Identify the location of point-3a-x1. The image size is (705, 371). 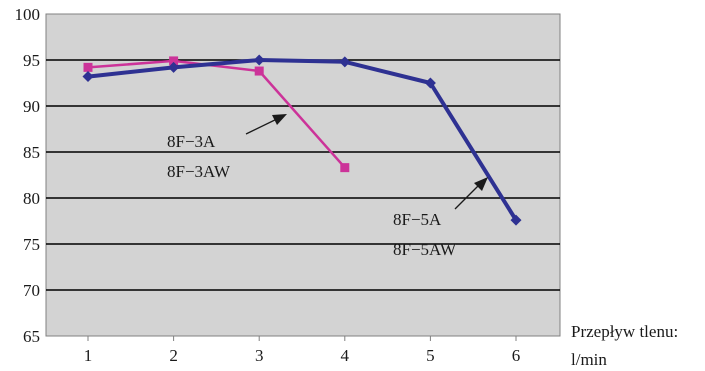
(88, 67).